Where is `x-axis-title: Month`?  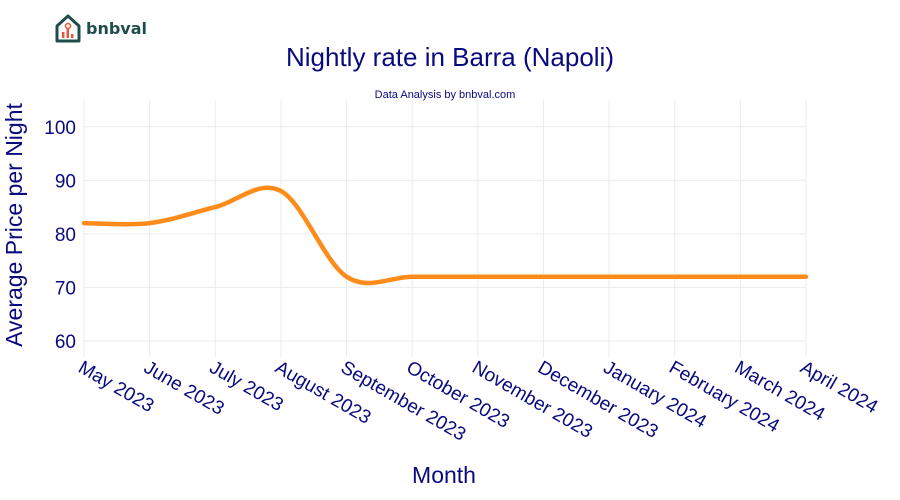 x-axis-title: Month is located at coordinates (444, 475).